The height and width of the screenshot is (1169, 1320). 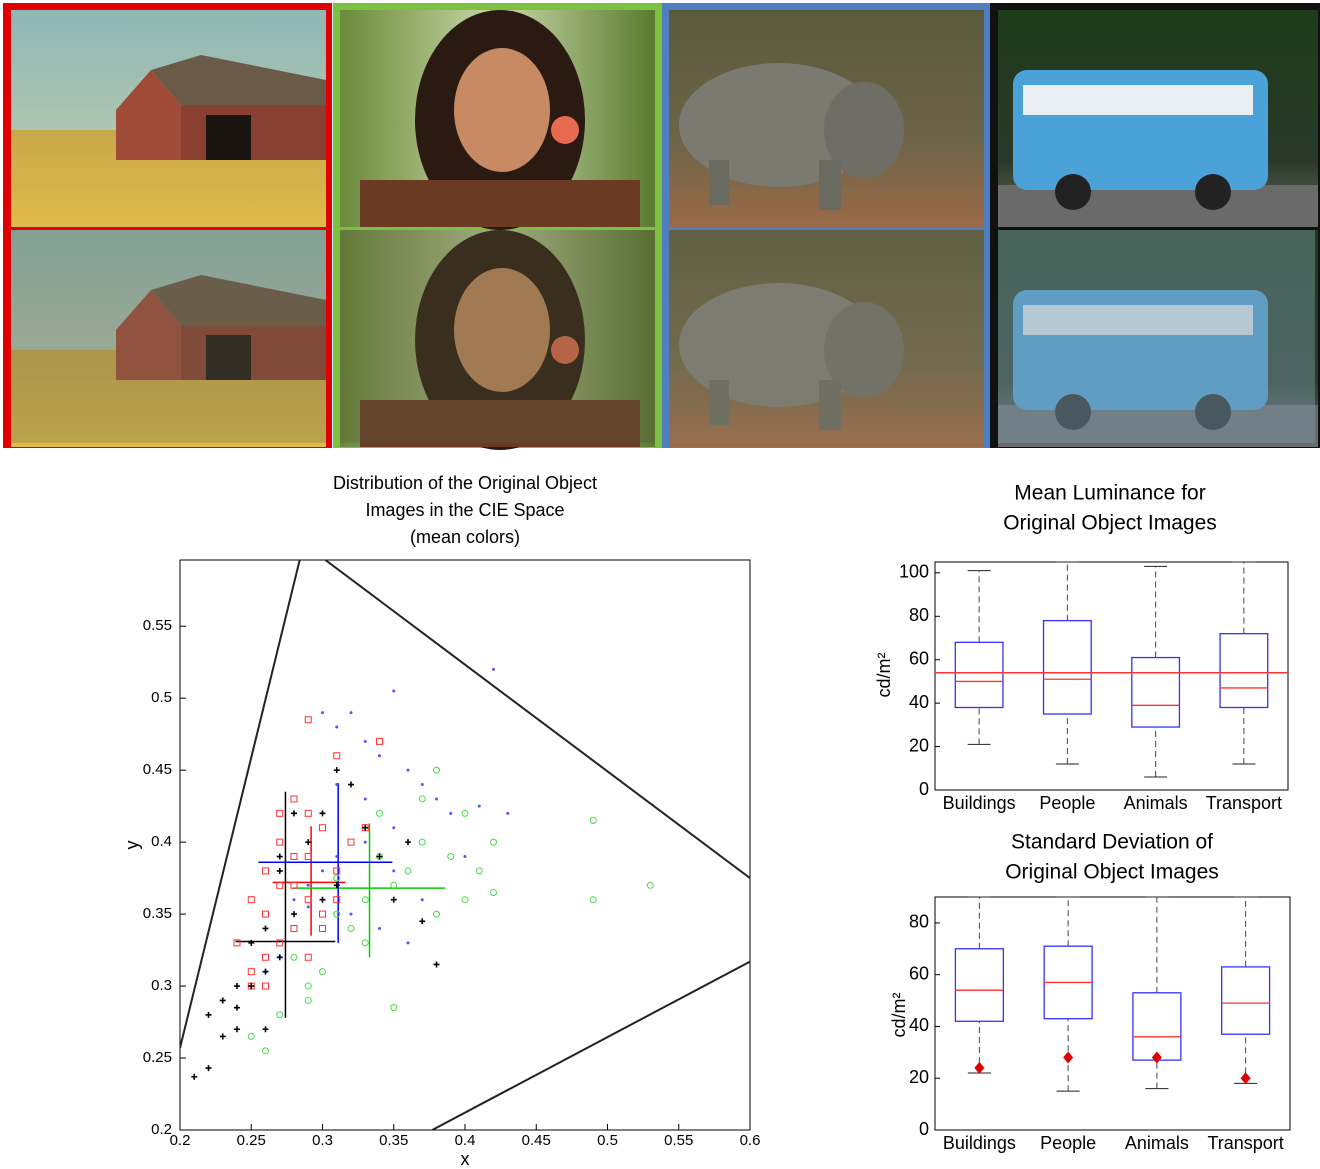 I want to click on chart-title: Standard Deviation of, so click(x=1112, y=842).